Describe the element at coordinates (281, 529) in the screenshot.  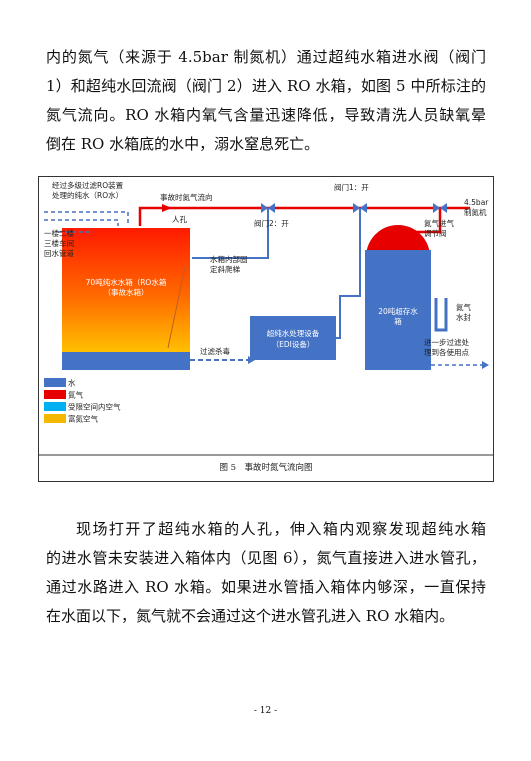
I see `text-line: 现场打开了超纯水箱的人孔，伸入箱内观察发现超纯水箱` at that location.